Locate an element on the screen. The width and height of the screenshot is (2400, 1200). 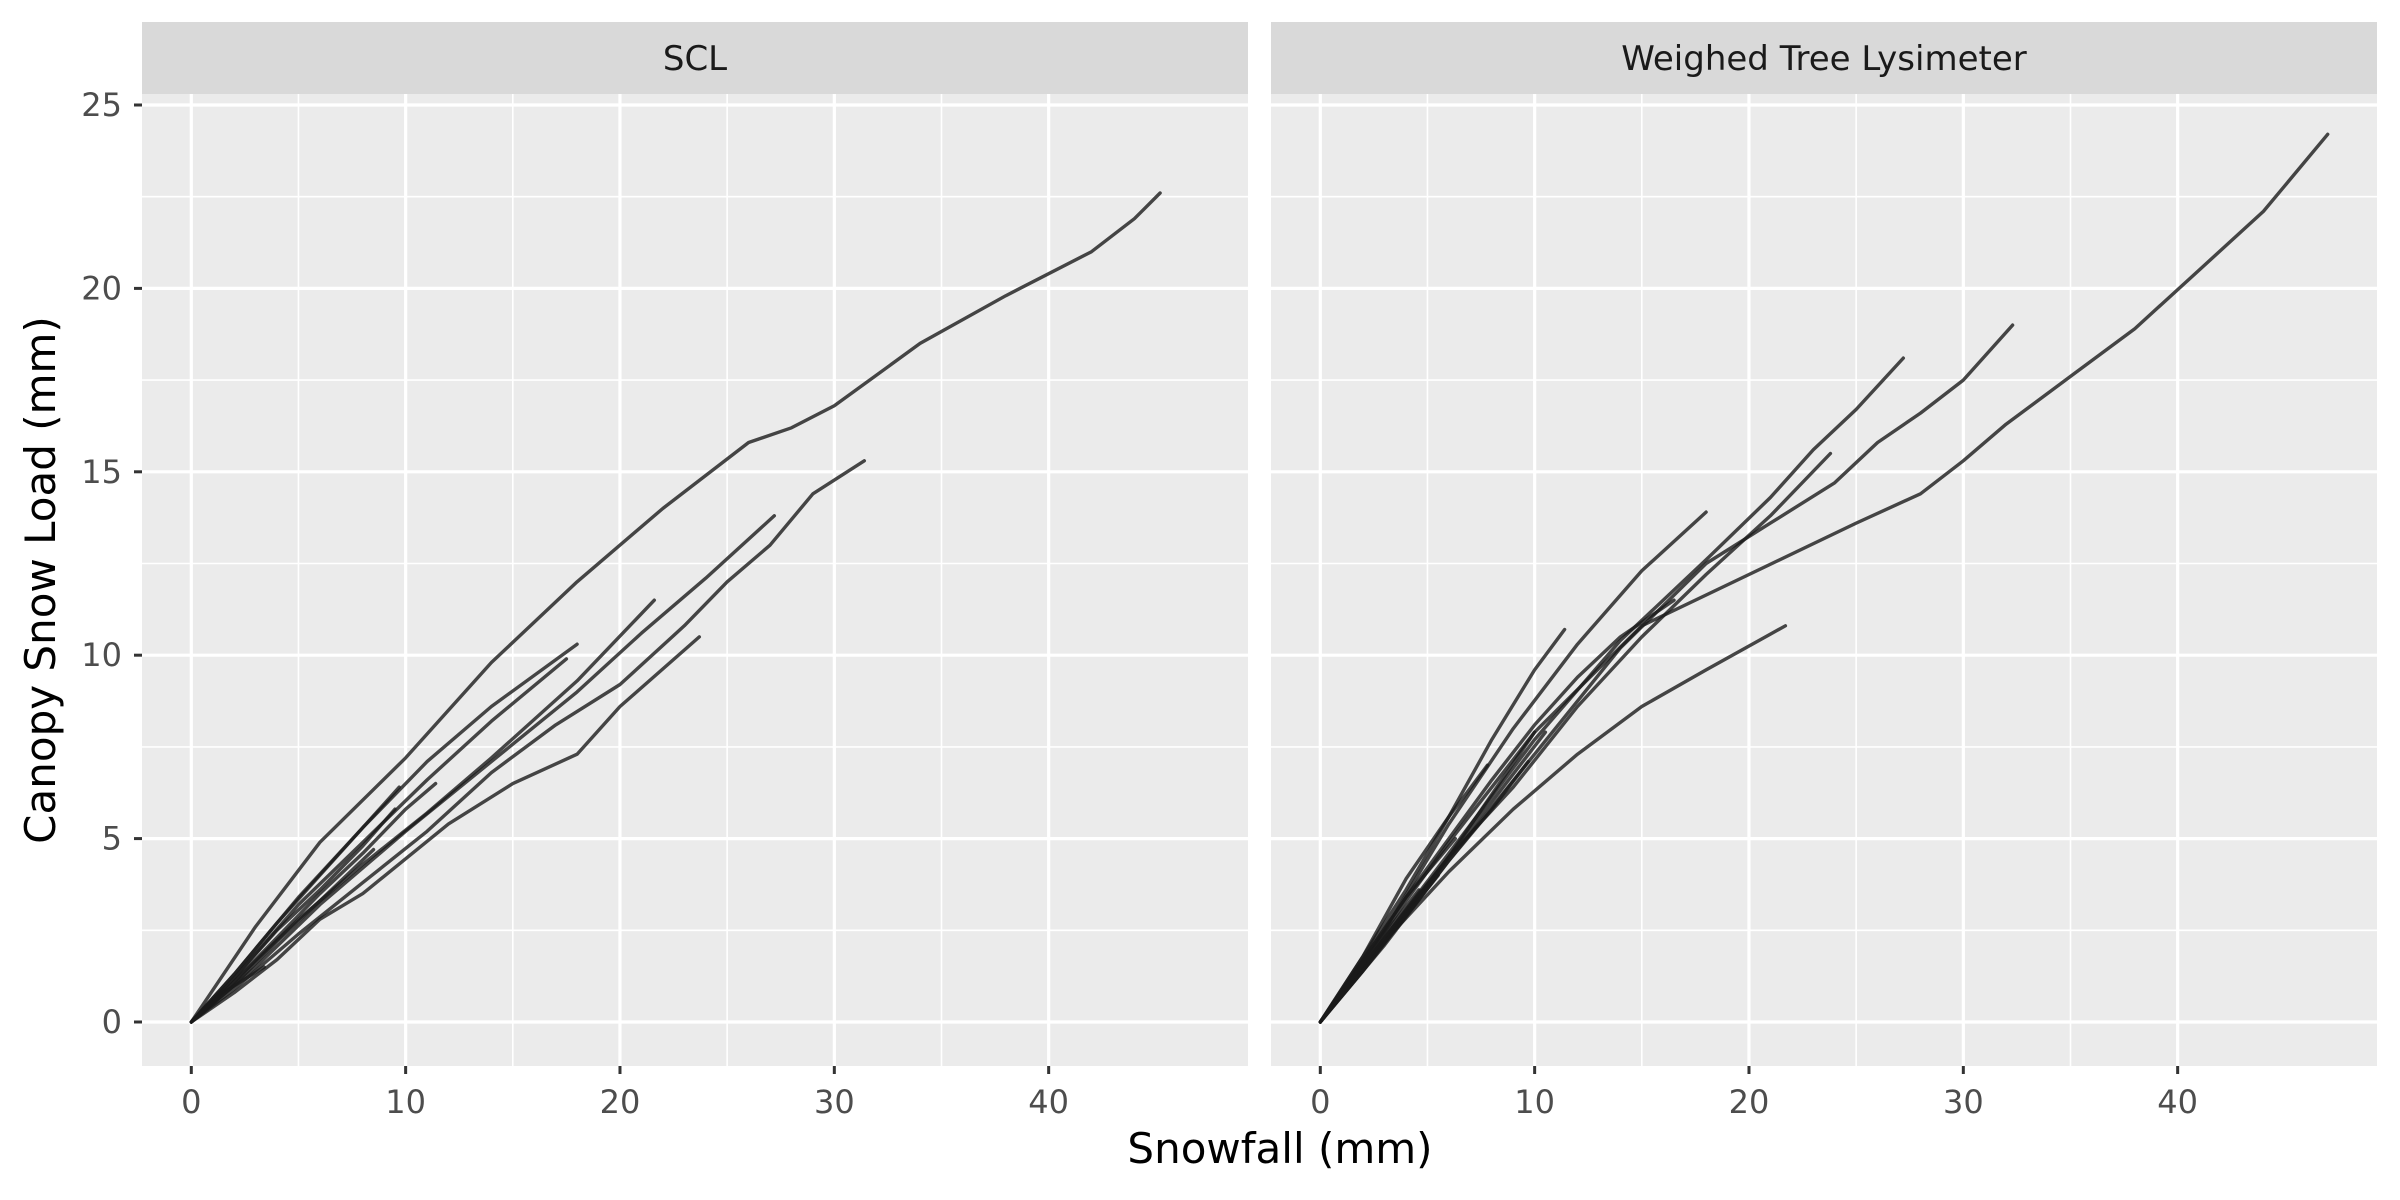
strip-label: SCL is located at coordinates (695, 59).